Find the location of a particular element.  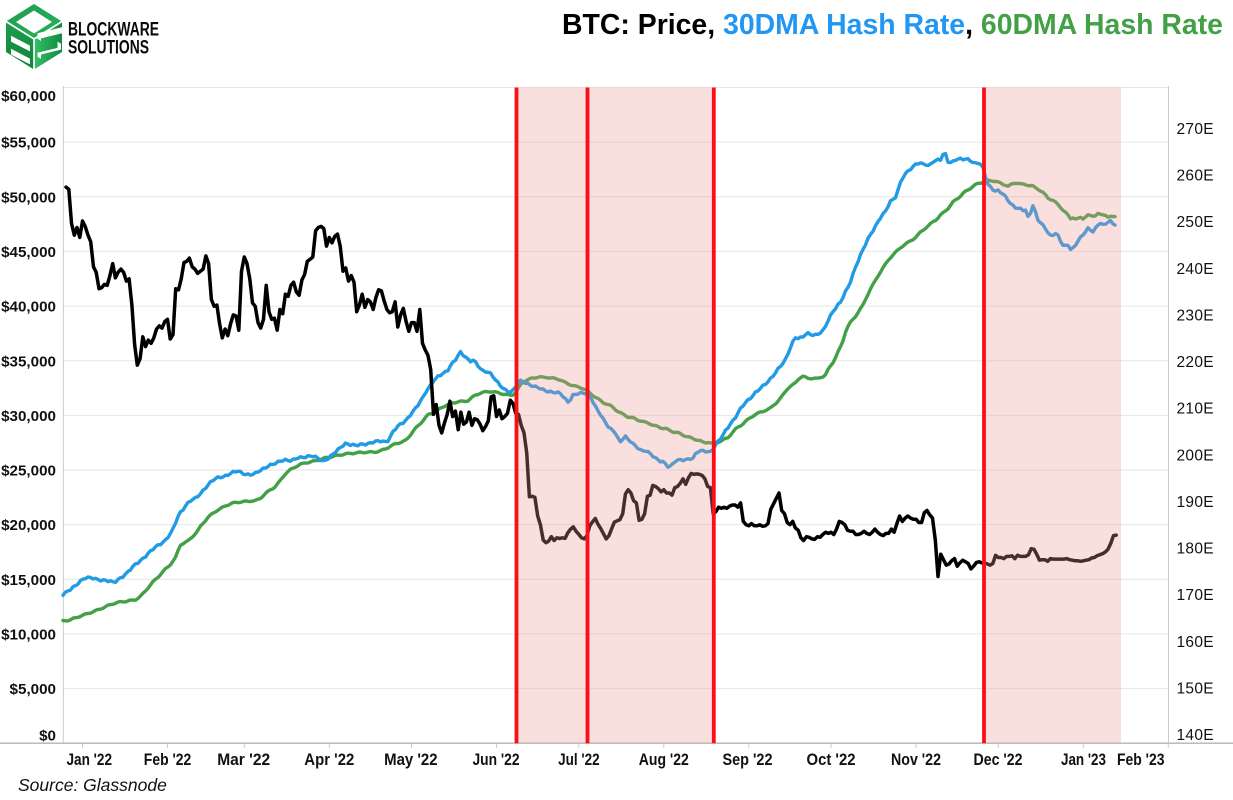

svg-text: $60,000 is located at coordinates (28, 96).